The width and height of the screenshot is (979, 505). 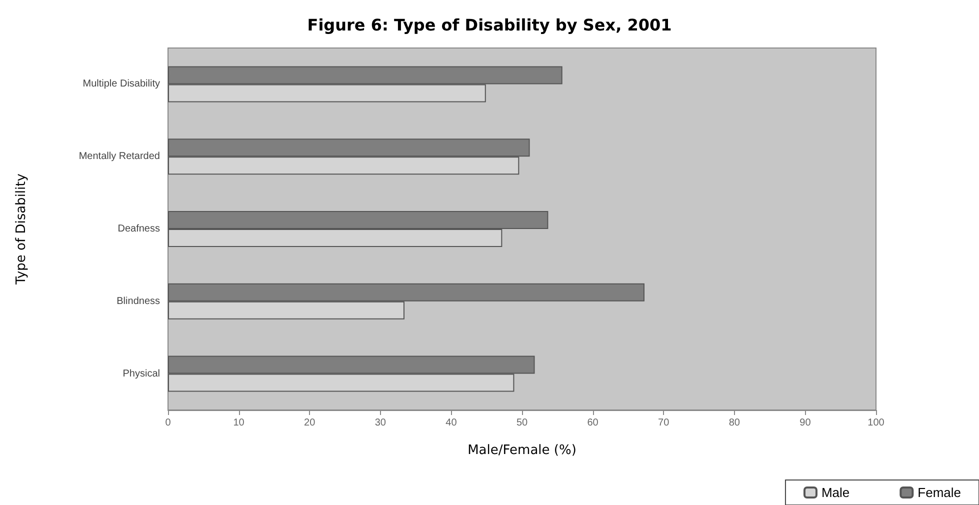 I want to click on y-tick-label: Blindness, so click(x=138, y=301).